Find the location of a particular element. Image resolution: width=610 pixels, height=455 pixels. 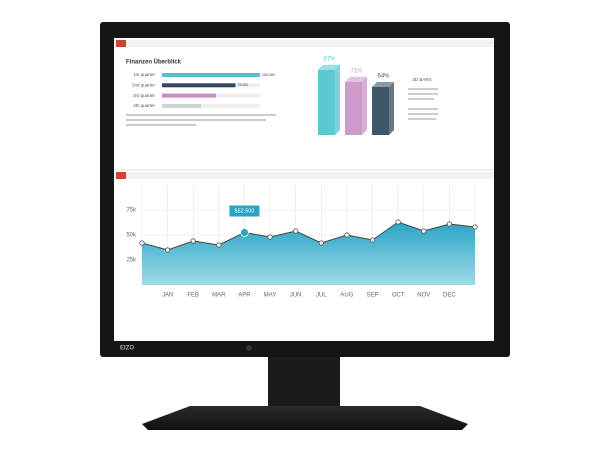

x-tick-label: DEC is located at coordinates (449, 296).